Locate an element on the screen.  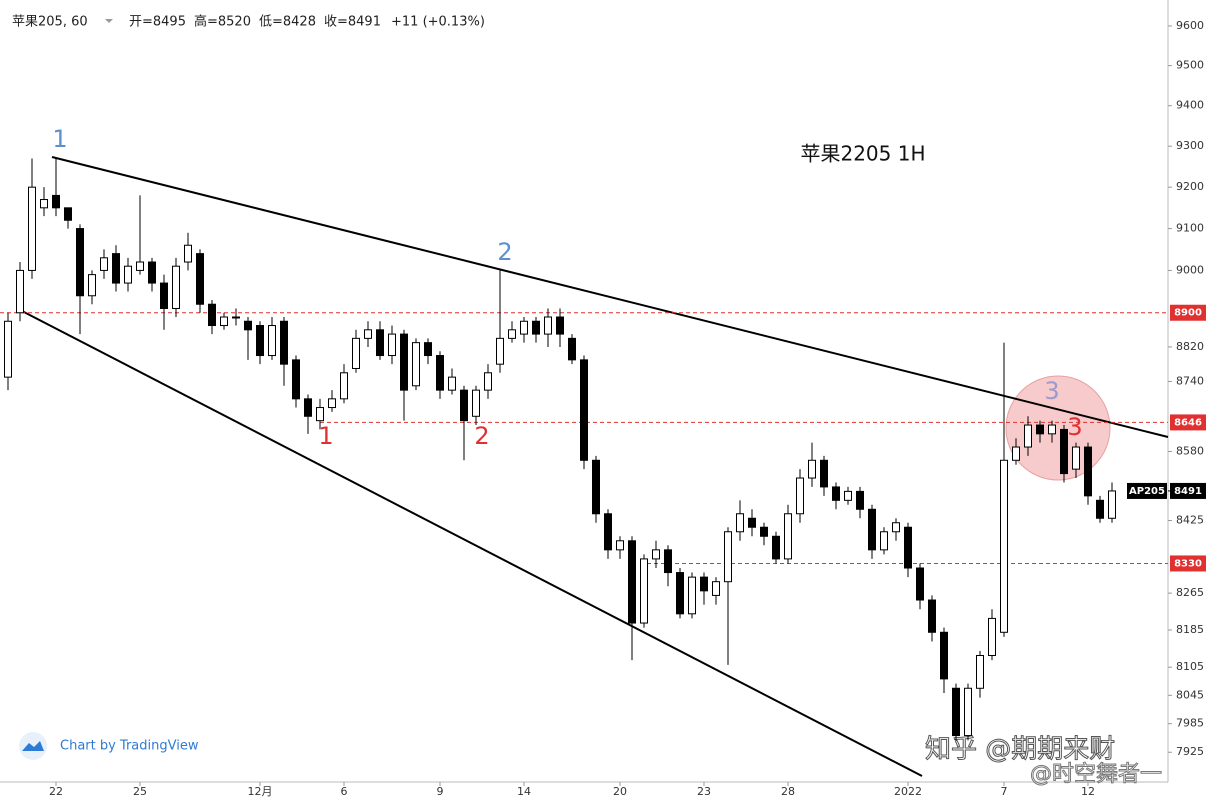
y-tick-label: 8045 is located at coordinates (1190, 694).